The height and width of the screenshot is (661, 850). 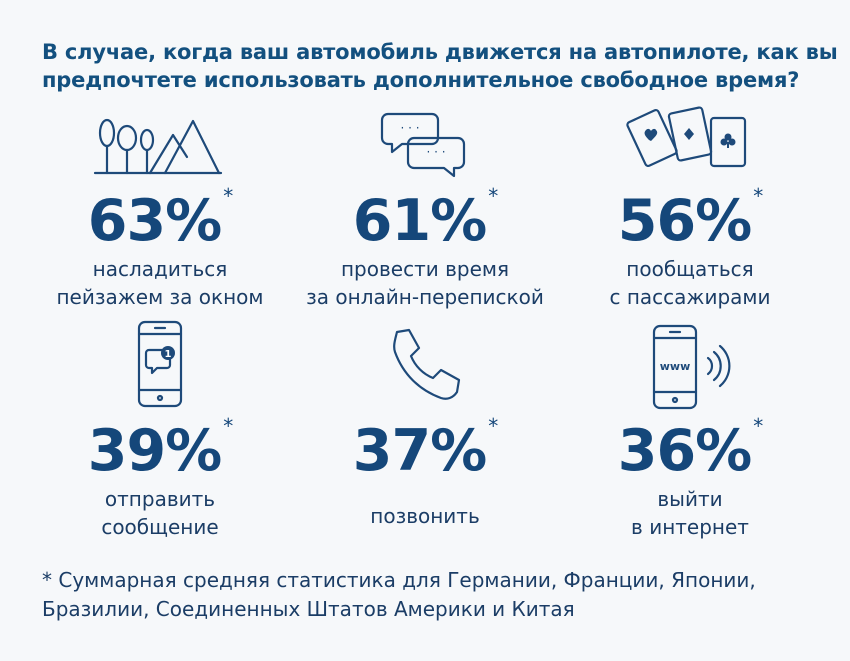 What do you see at coordinates (160, 364) in the screenshot?
I see `smartphone-message-icon: 1` at bounding box center [160, 364].